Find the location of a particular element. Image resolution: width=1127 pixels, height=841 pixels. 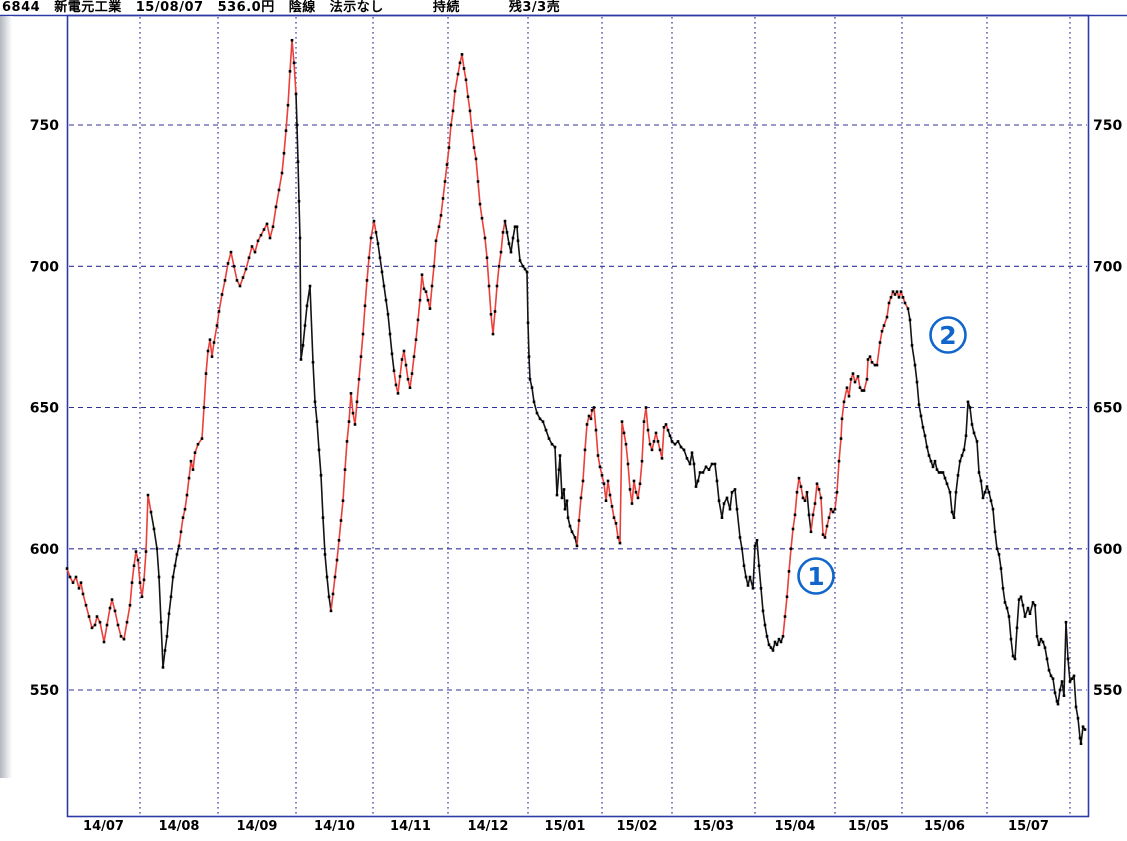

position-status: 残3/3売 is located at coordinates (534, 7).